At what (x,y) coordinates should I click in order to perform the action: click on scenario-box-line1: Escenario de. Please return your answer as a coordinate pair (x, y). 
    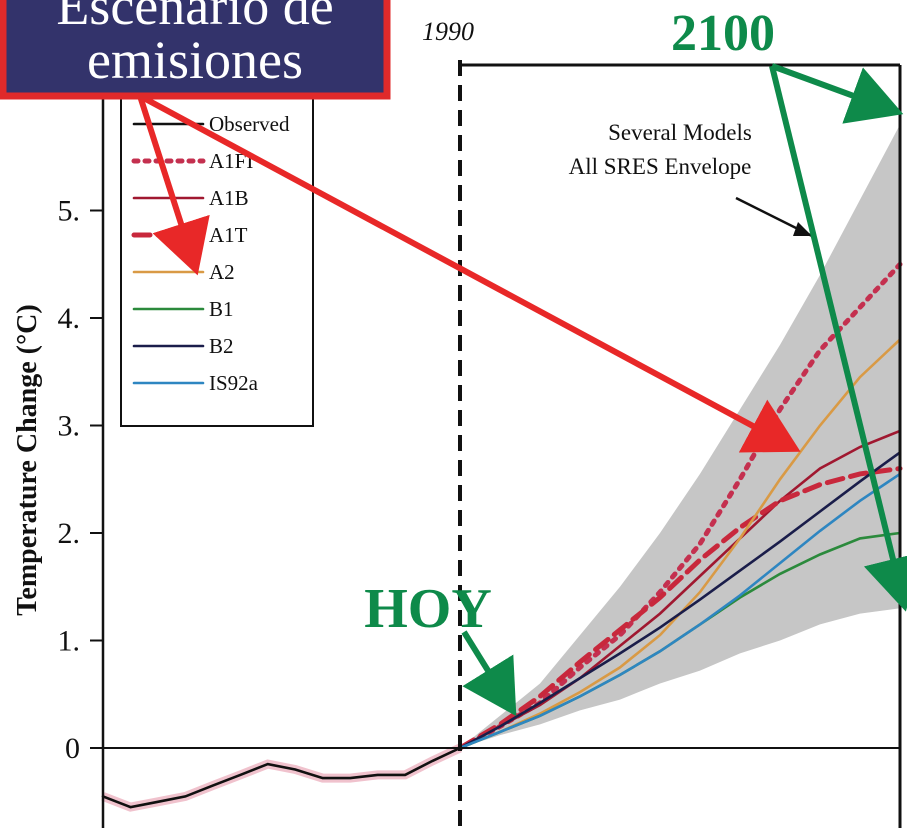
    Looking at the image, I should click on (194, 18).